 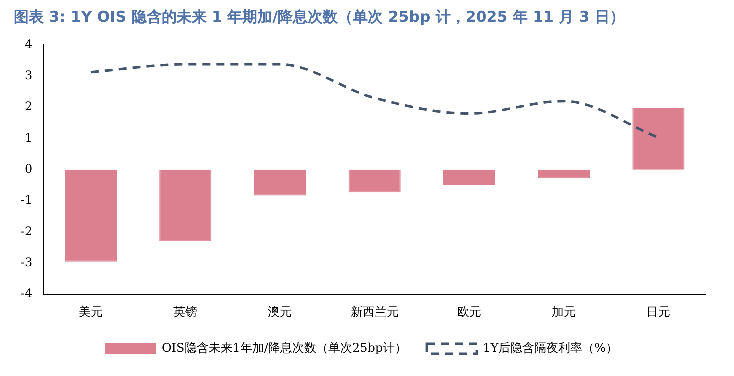 What do you see at coordinates (29, 107) in the screenshot?
I see `y-tick-label: 2` at bounding box center [29, 107].